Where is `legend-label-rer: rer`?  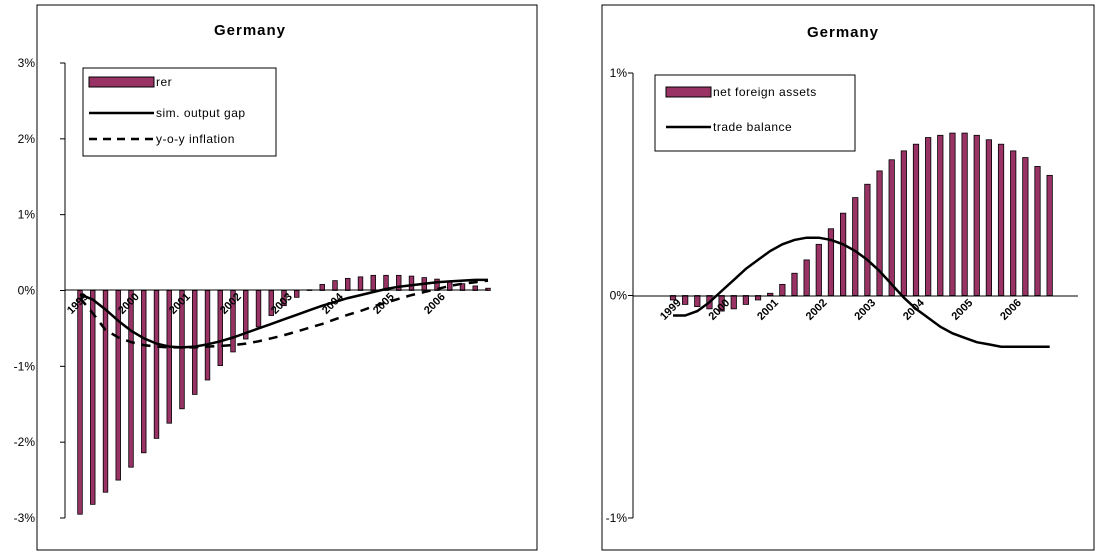 legend-label-rer: rer is located at coordinates (164, 82).